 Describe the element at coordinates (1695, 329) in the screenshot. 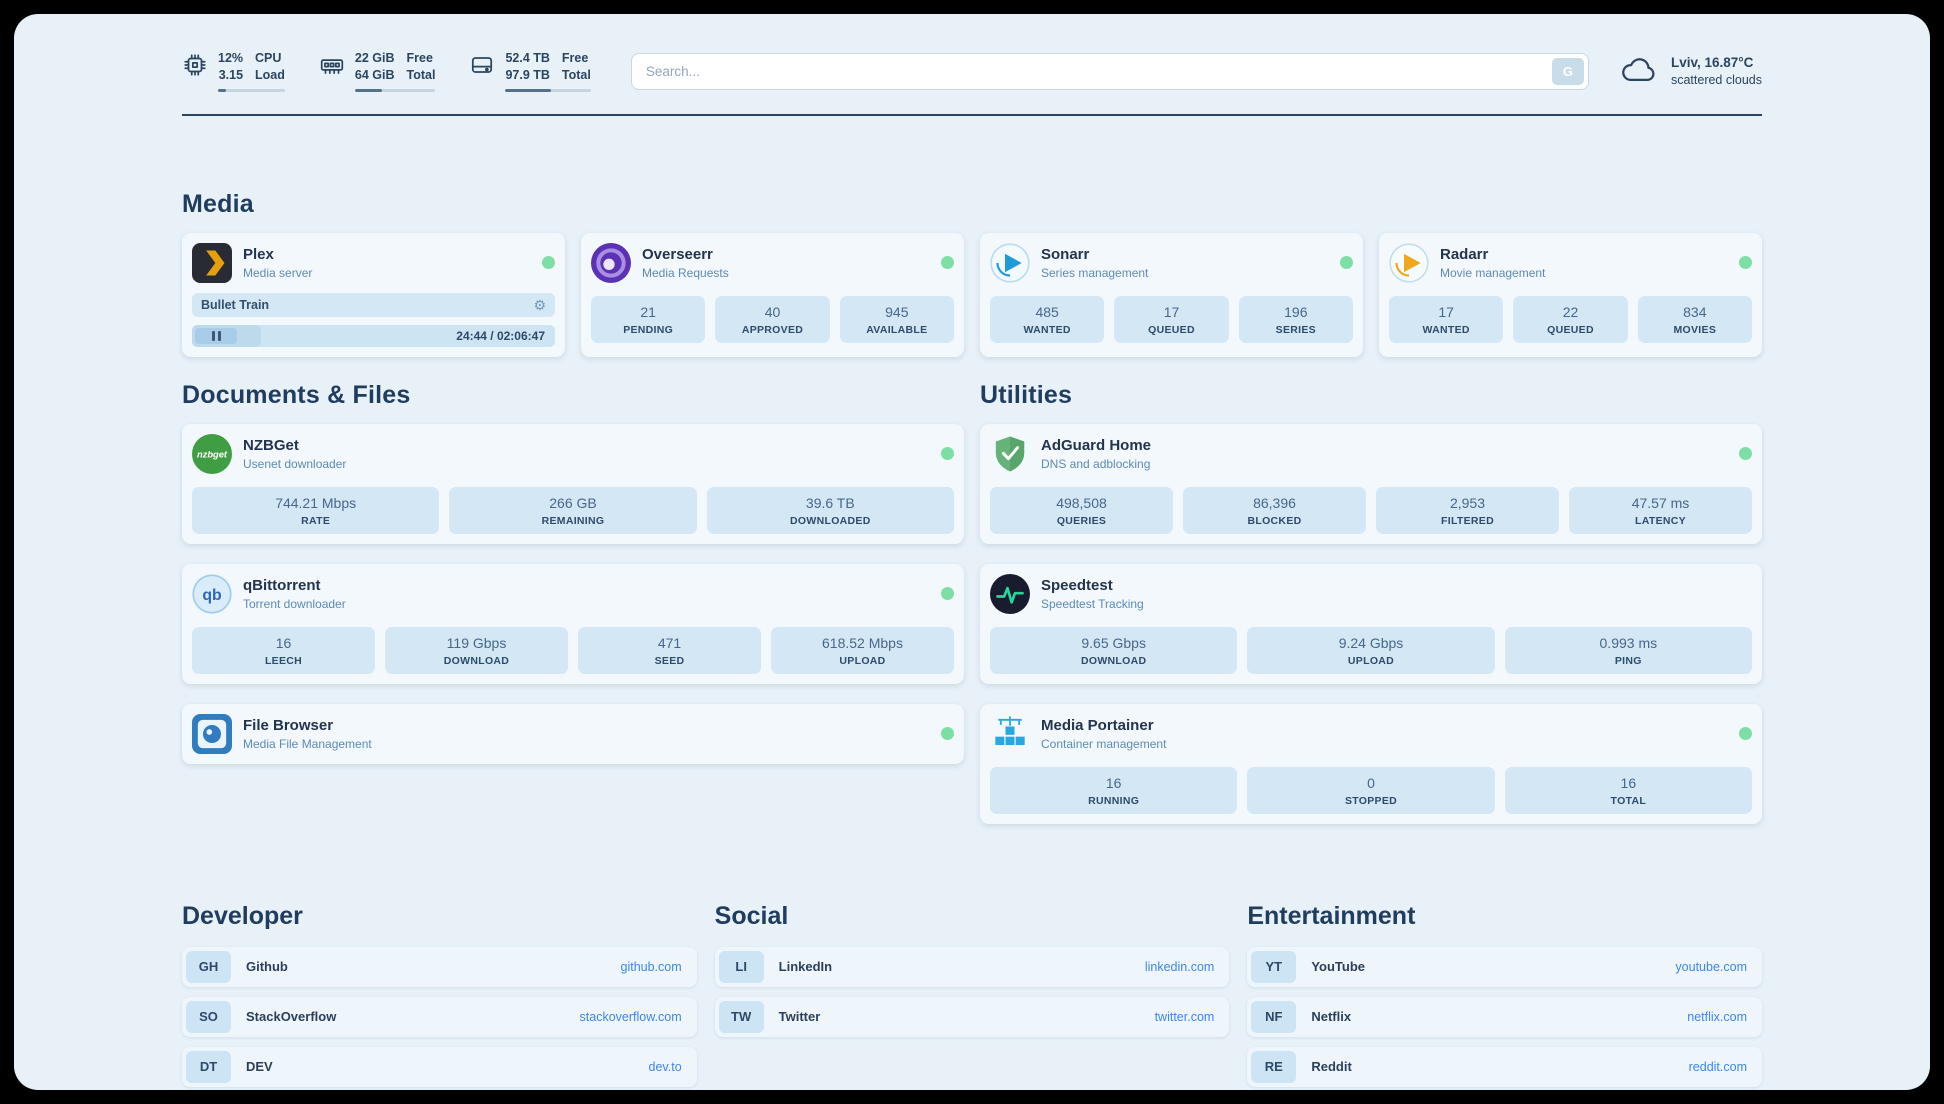

I see `stat-label: MOVIES` at that location.